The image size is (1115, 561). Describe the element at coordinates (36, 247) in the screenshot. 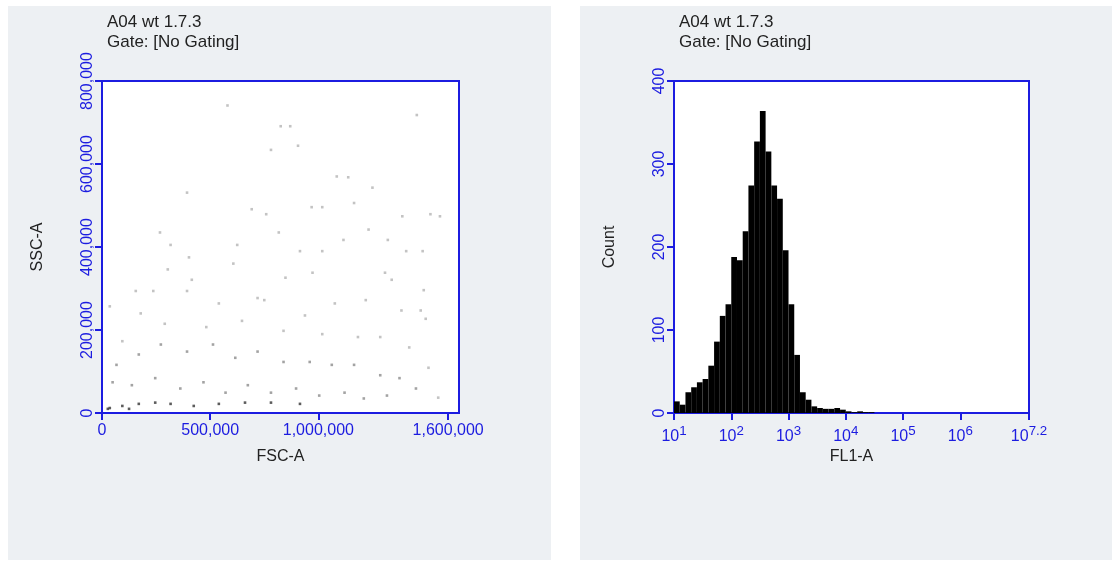

I see `y-axis-title: SSC-A` at that location.